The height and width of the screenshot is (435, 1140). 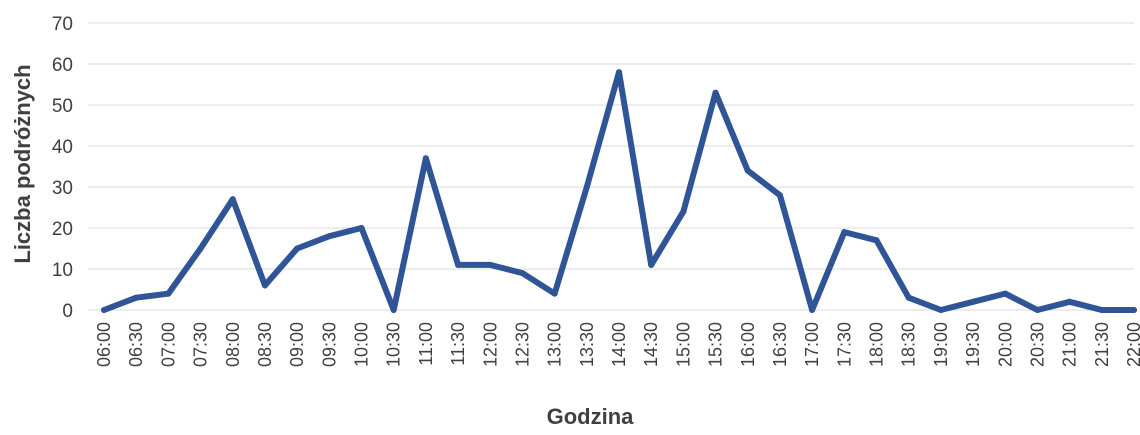 I want to click on x-tick-label: 14:00, so click(x=619, y=344).